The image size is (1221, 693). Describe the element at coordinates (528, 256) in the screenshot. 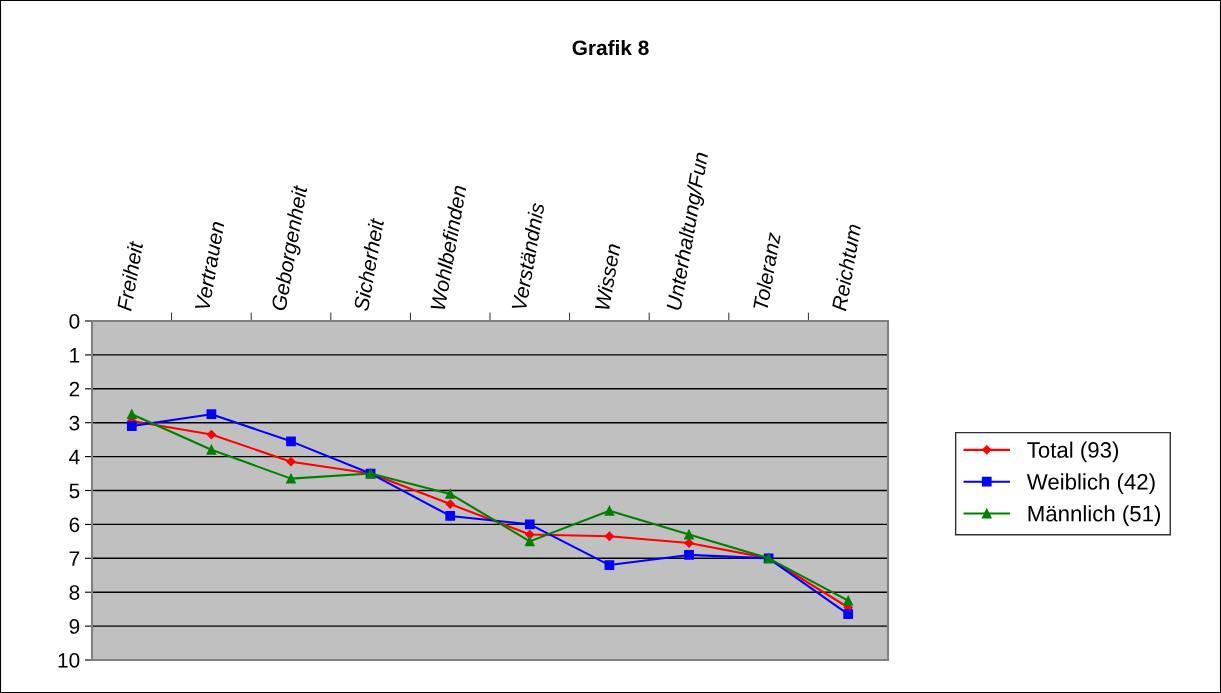

I see `x-tick-label: Verständnis` at that location.